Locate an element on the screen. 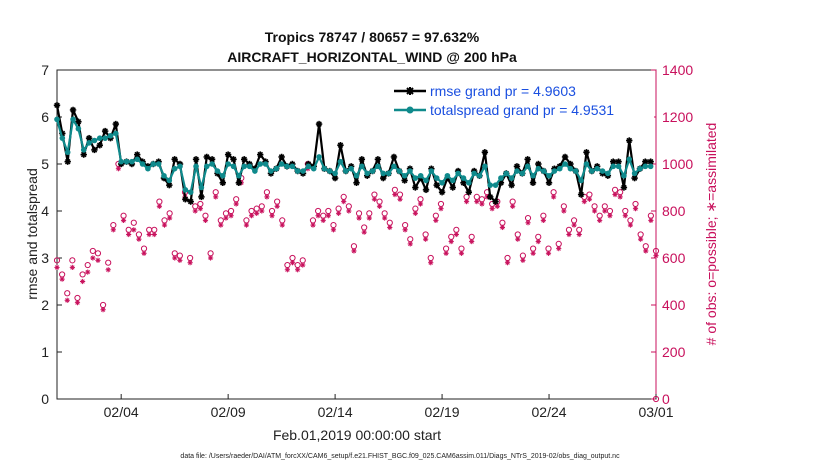  right-tick-label: 1400 is located at coordinates (677, 70).